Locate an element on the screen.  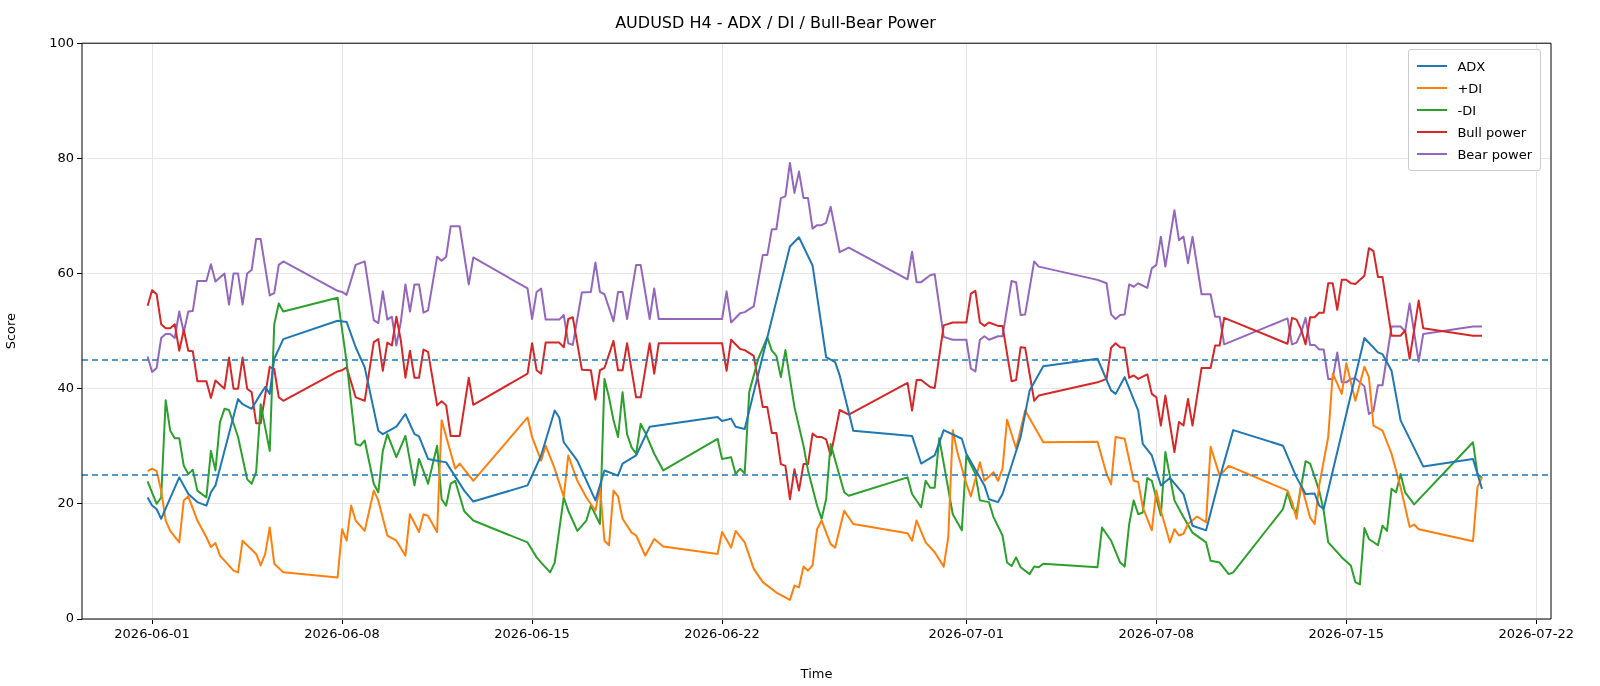
y-tick-label: 100 is located at coordinates (61, 42).